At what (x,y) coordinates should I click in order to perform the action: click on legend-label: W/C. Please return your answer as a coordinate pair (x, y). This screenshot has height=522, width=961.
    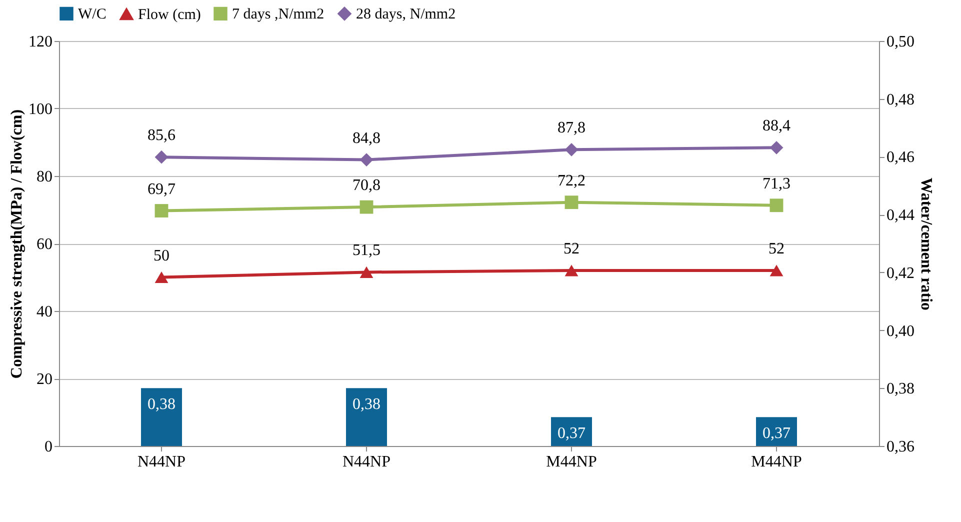
    Looking at the image, I should click on (92, 14).